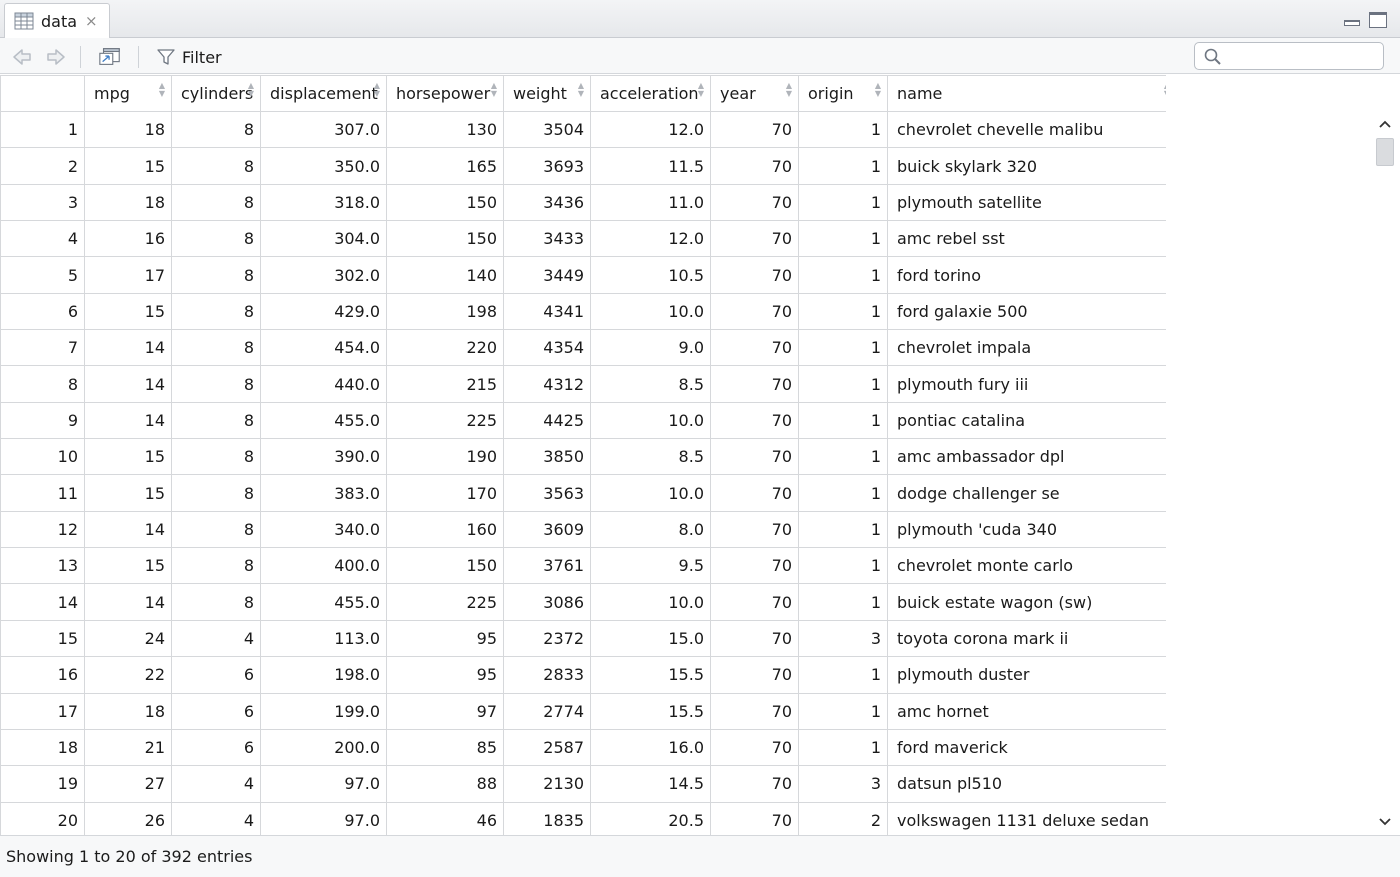  Describe the element at coordinates (583, 747) in the screenshot. I see `table-row: 18 21 6 200.0 85 2587 16.0 70 1 ford maverick` at that location.